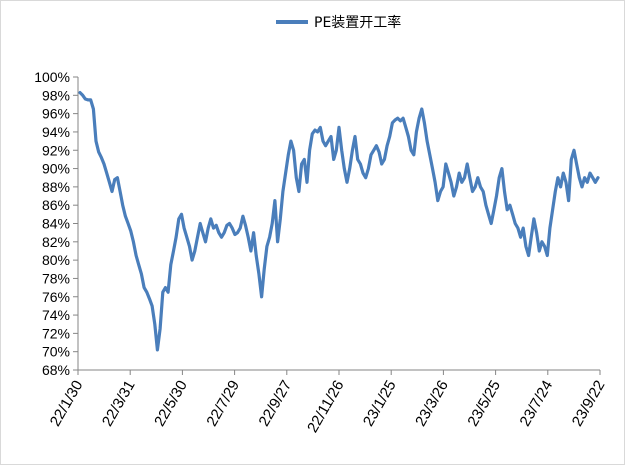 The width and height of the screenshot is (625, 465). Describe the element at coordinates (56, 187) in the screenshot. I see `y-tick-label: 88%` at that location.